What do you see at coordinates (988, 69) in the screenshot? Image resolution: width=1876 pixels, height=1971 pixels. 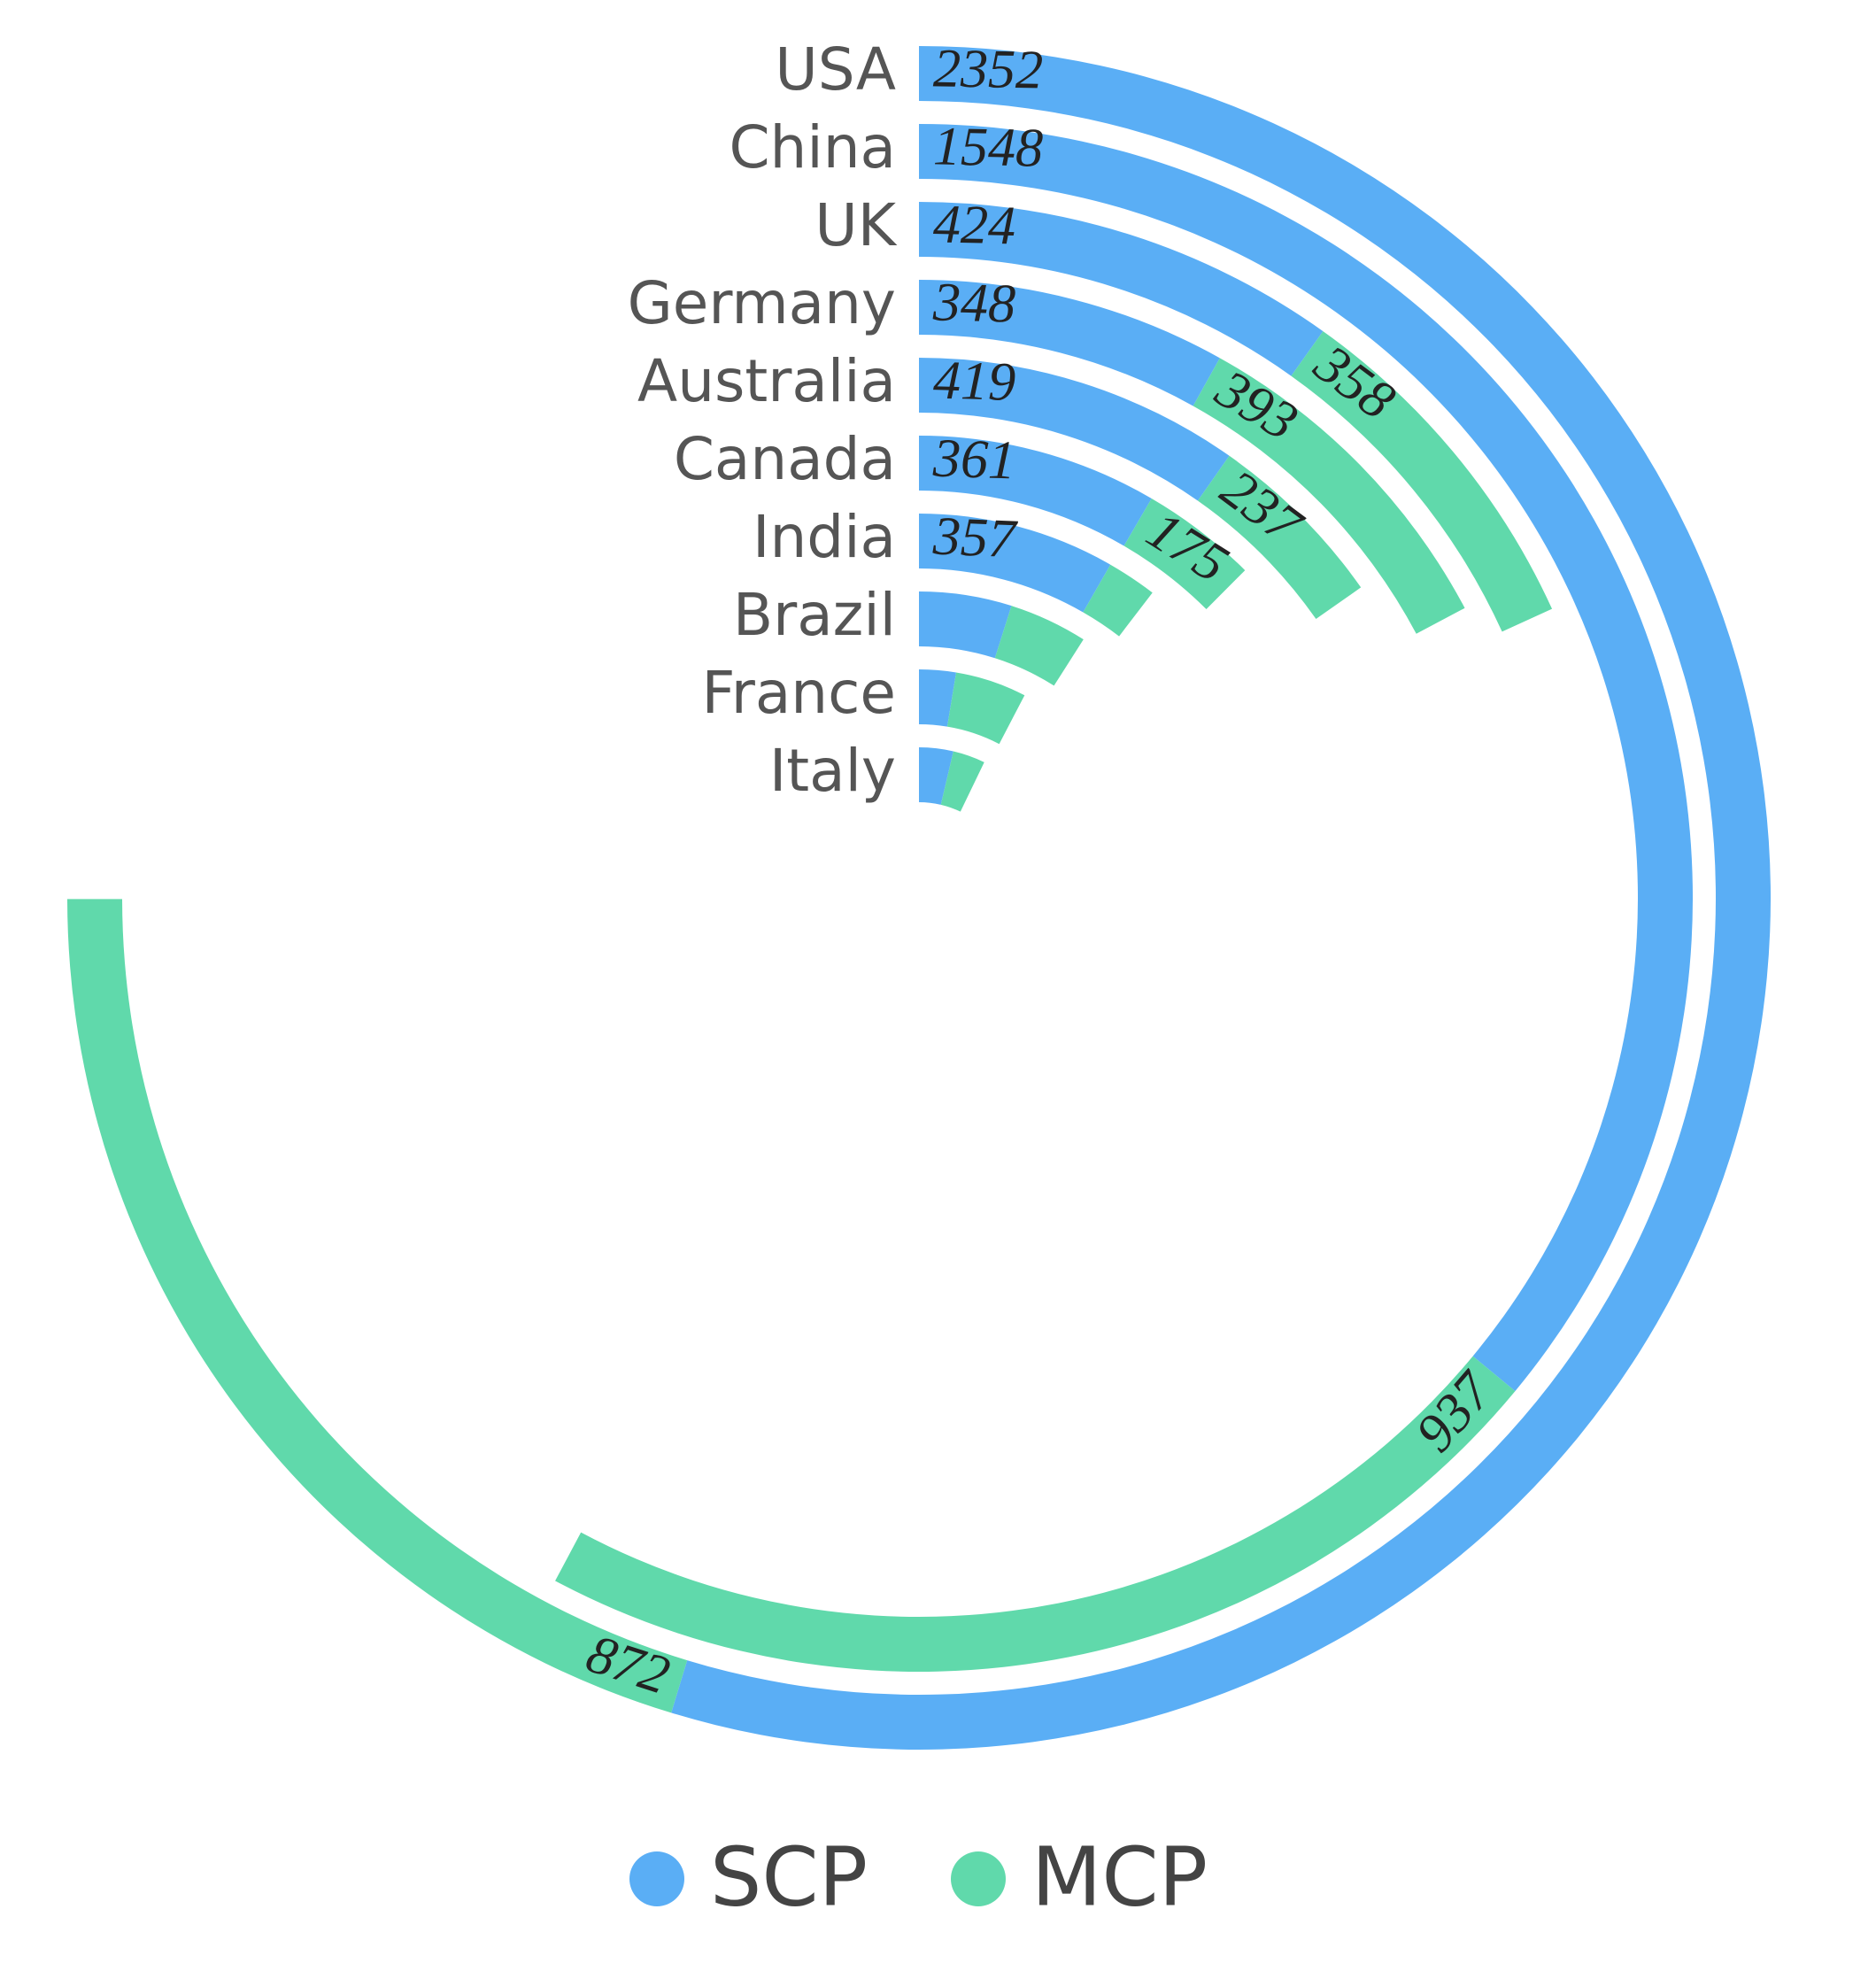 I see `value-label: 2352` at bounding box center [988, 69].